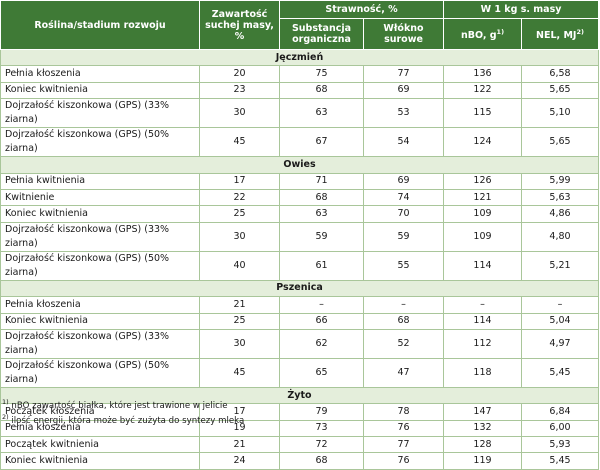  What do you see at coordinates (239, 461) in the screenshot?
I see `cell: 24` at bounding box center [239, 461].